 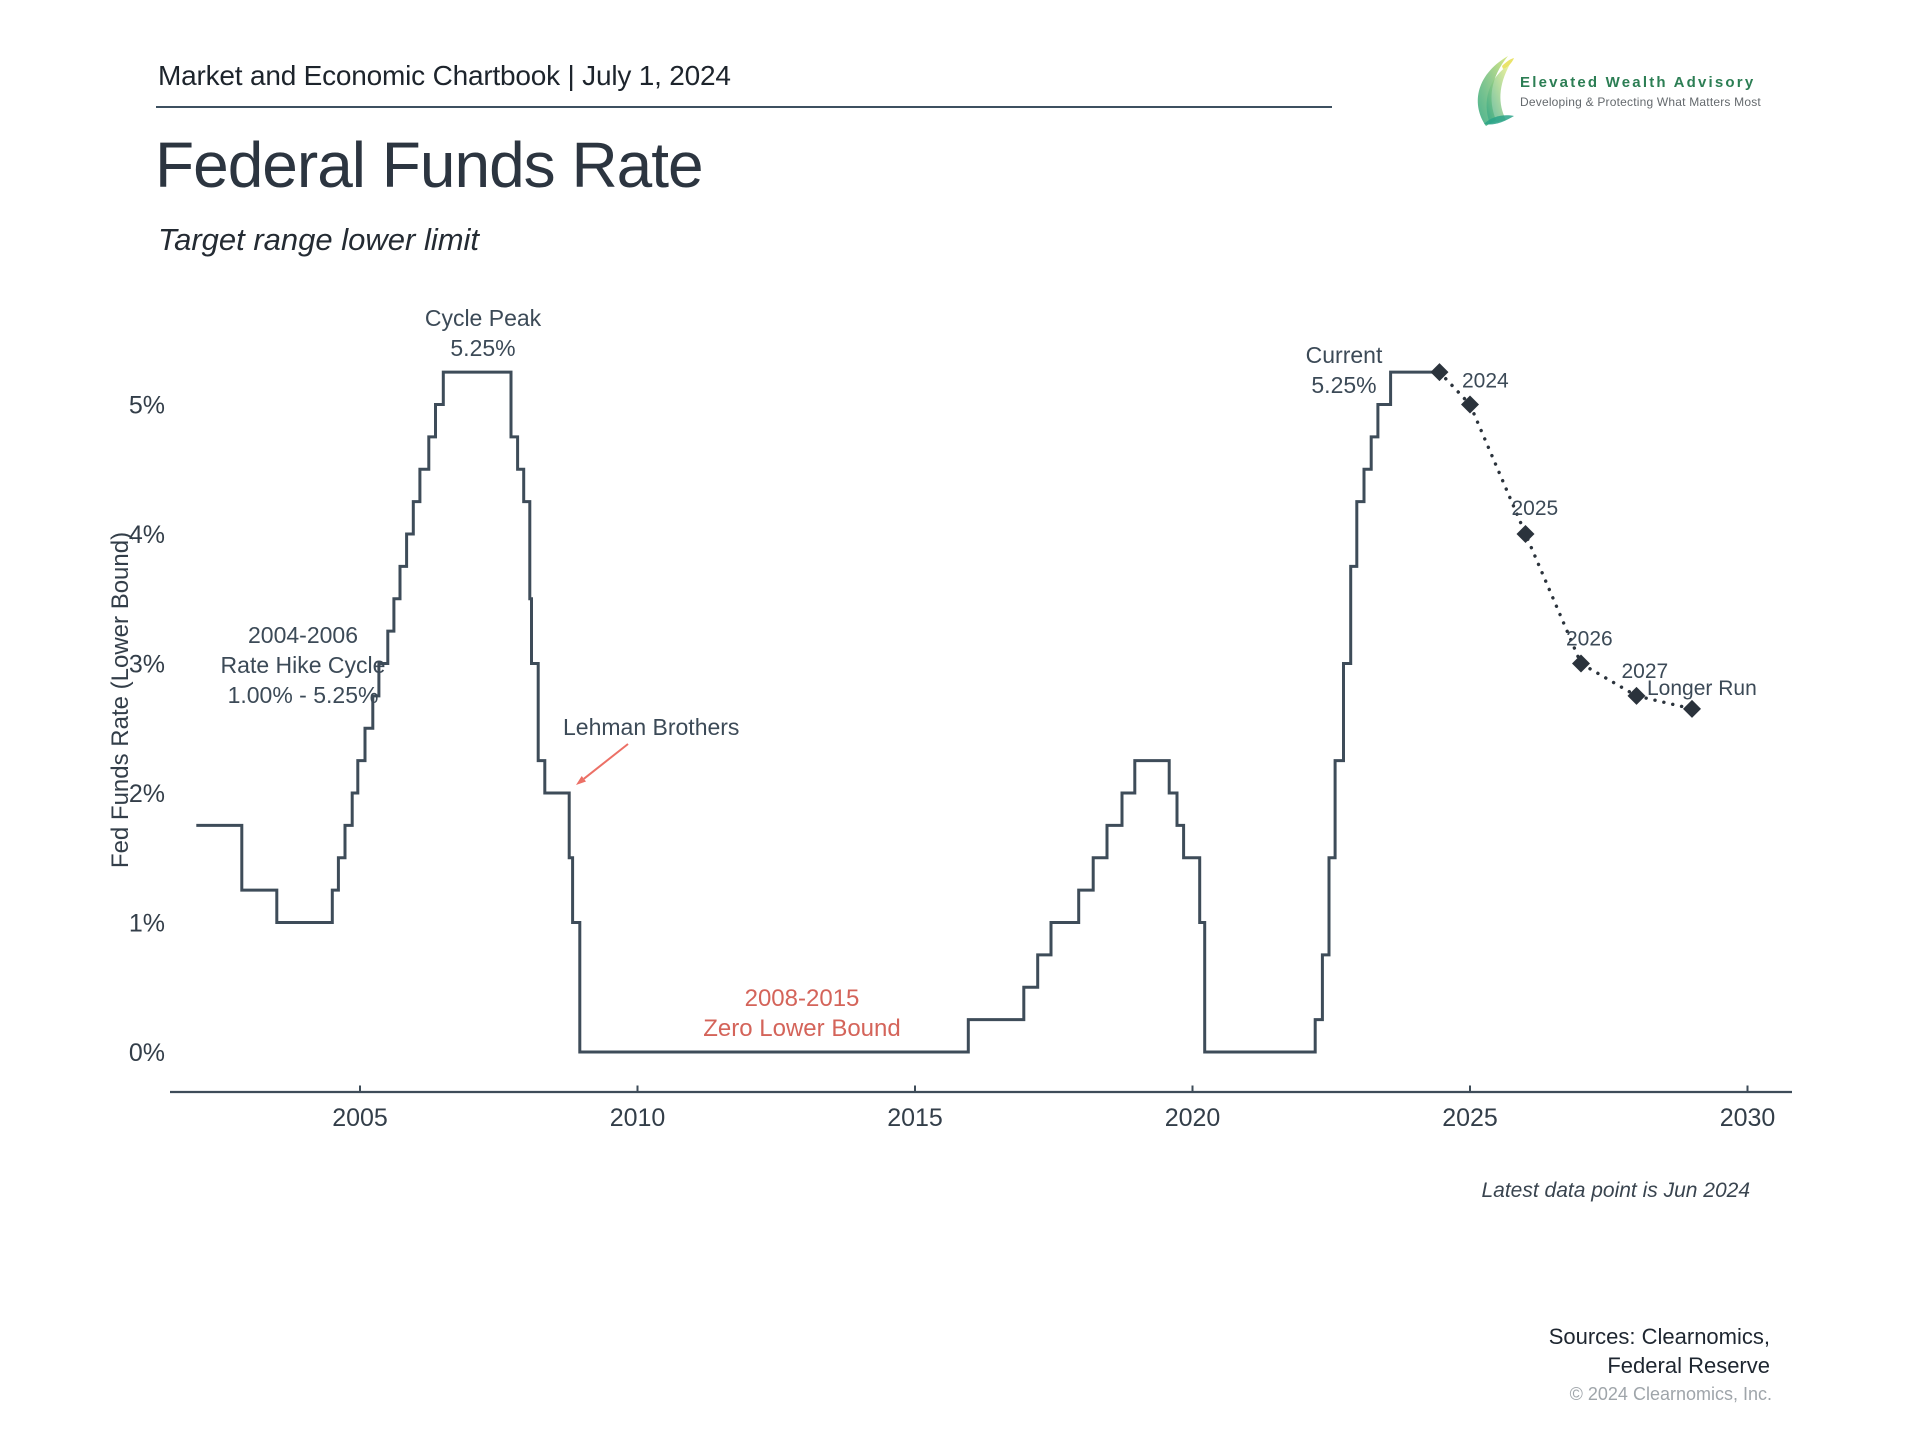 What do you see at coordinates (651, 727) in the screenshot?
I see `annotation-lehman-brothers: Lehman Brothers` at bounding box center [651, 727].